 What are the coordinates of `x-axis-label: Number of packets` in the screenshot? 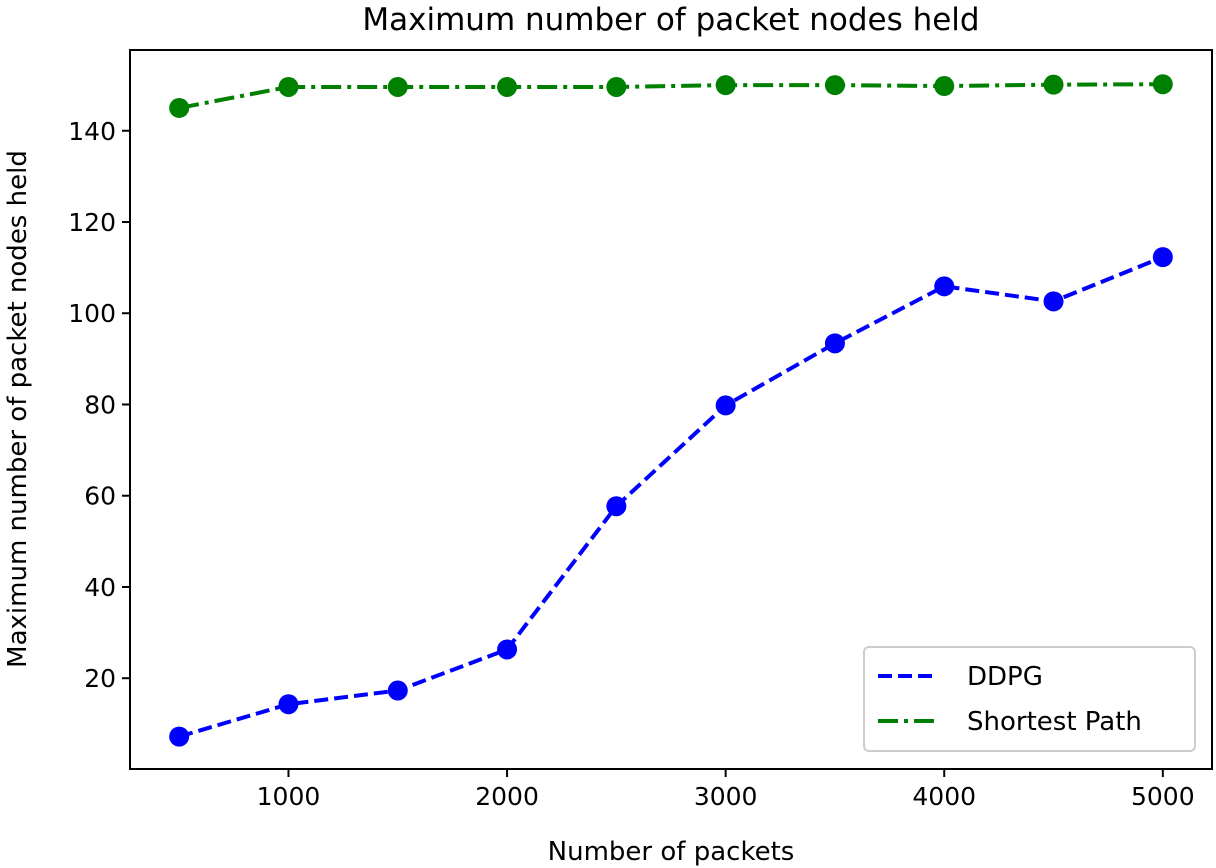 It's located at (671, 852).